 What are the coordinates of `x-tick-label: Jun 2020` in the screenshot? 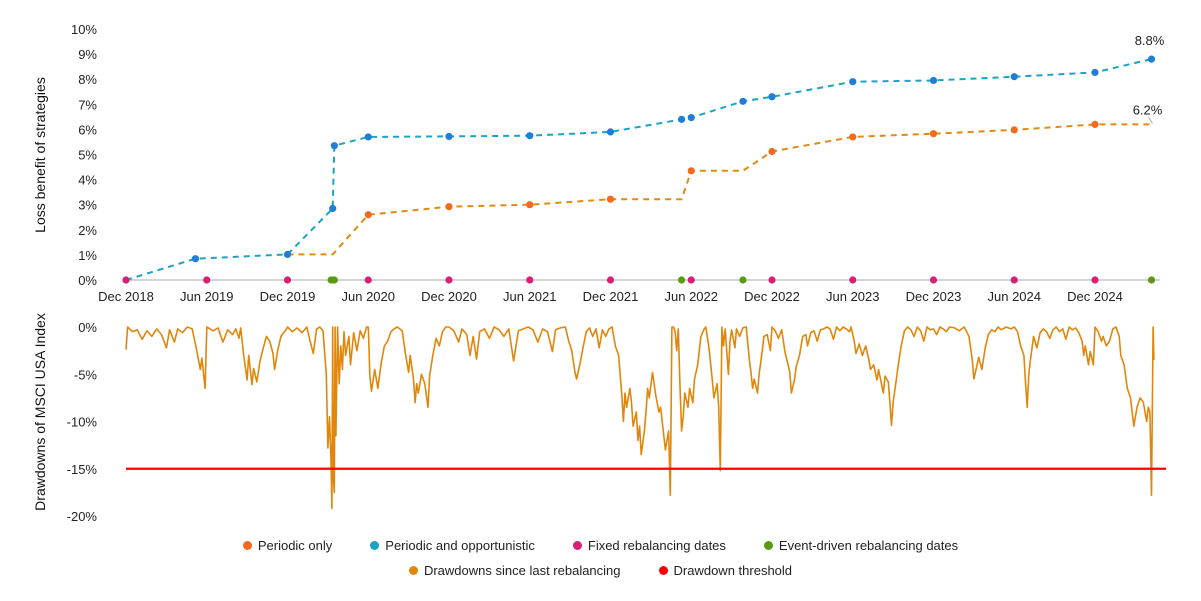 It's located at (369, 296).